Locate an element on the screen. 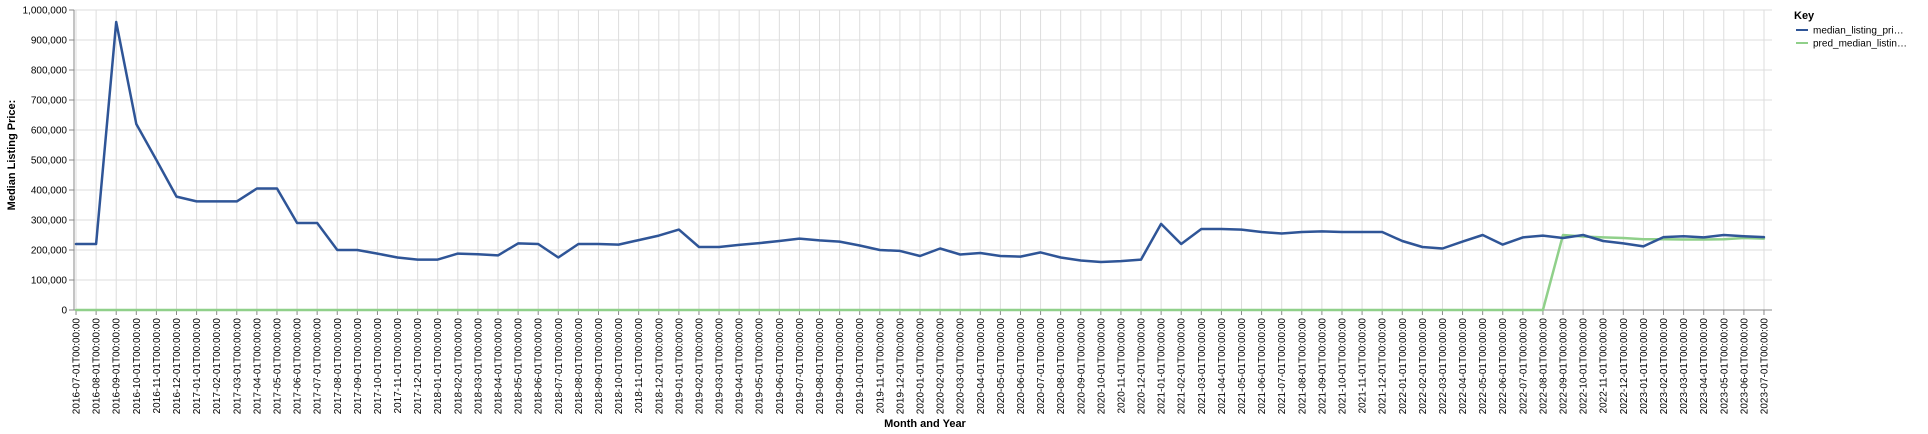 The width and height of the screenshot is (1928, 434). x-tick-label: 2016-09-01T00:00:00 is located at coordinates (117, 366).